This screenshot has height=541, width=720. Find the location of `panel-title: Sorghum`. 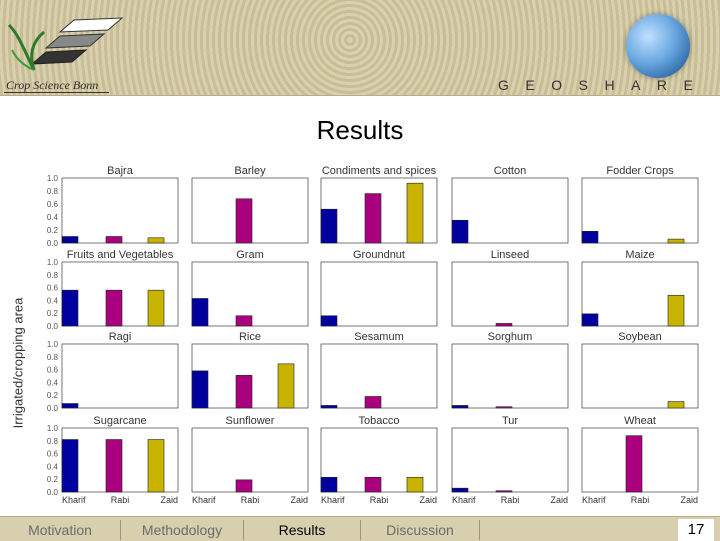

panel-title: Sorghum is located at coordinates (510, 337).